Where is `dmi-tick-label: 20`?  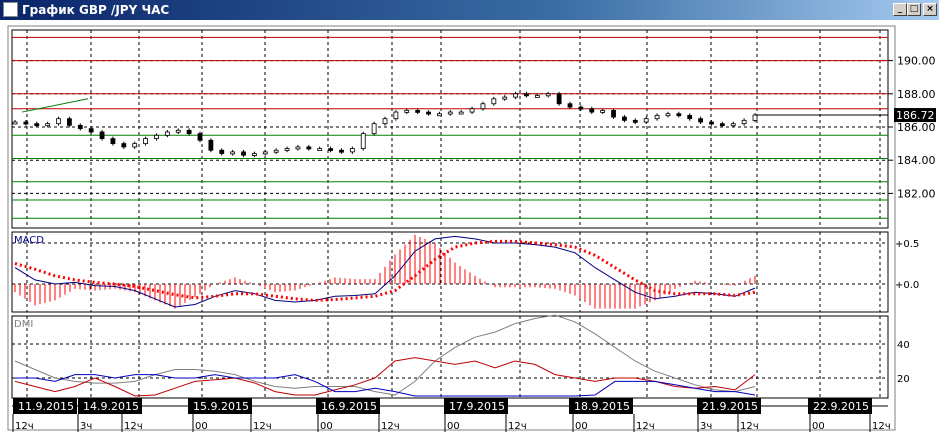 dmi-tick-label: 20 is located at coordinates (903, 379).